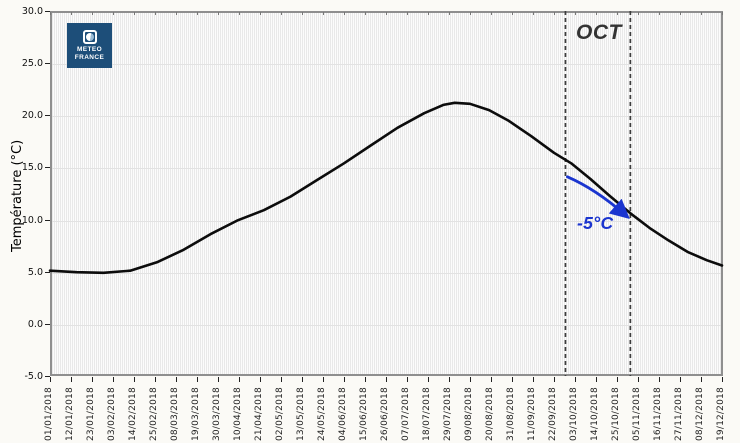  Describe the element at coordinates (238, 414) in the screenshot. I see `x-axis-date-label: 10/04/2018` at that location.